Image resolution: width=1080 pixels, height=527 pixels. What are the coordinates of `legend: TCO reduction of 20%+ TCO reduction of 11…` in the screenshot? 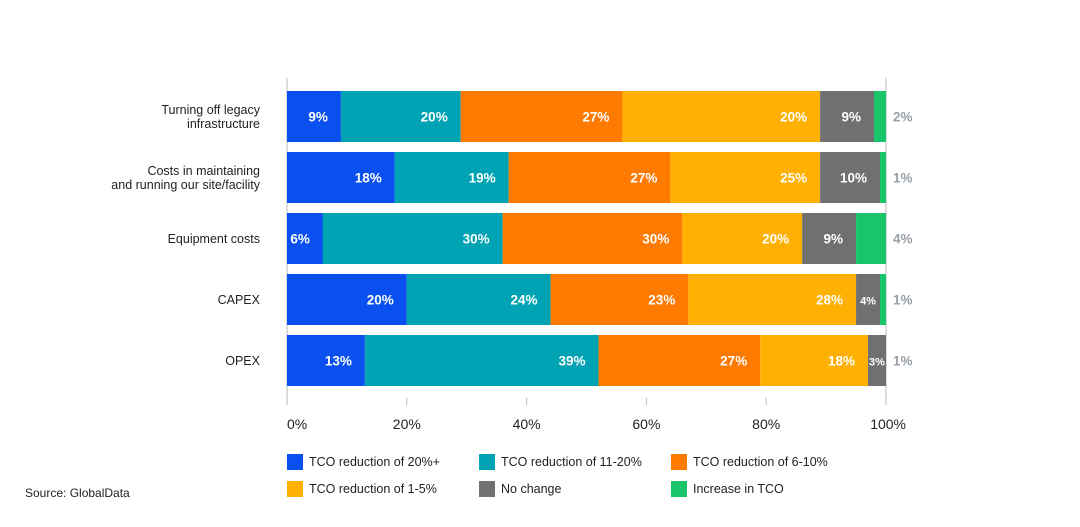 It's located at (587, 475).